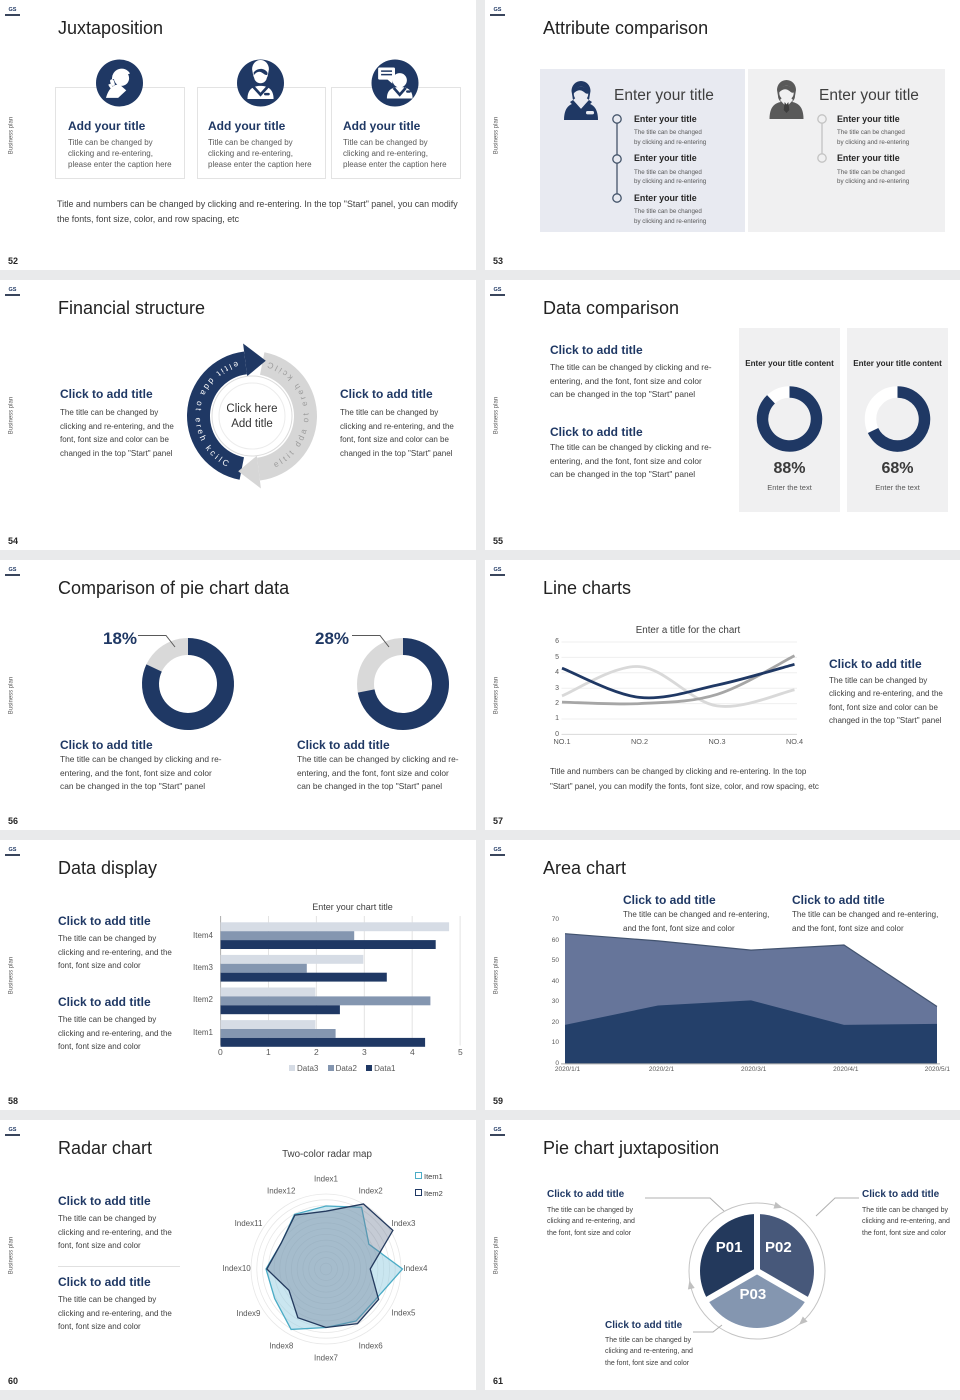 Image resolution: width=960 pixels, height=1400 pixels. What do you see at coordinates (415, 1268) in the screenshot?
I see `svg-text: Index4` at bounding box center [415, 1268].